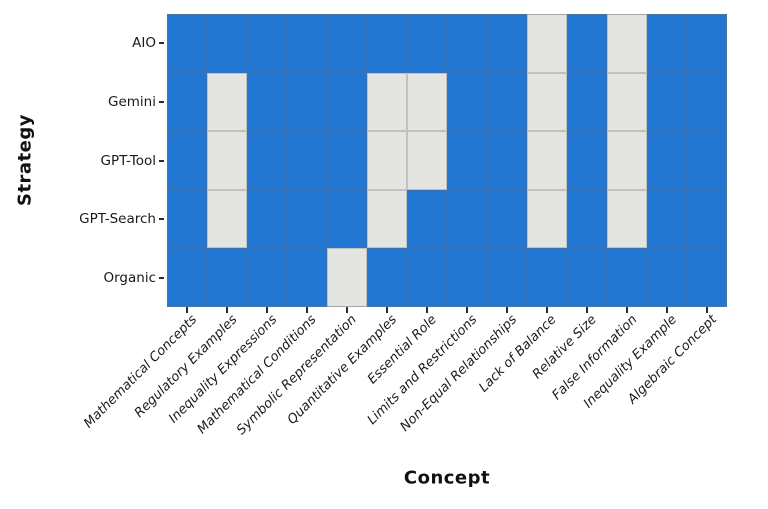  What do you see at coordinates (128, 160) in the screenshot?
I see `y-tick-label: GPT-Tool` at bounding box center [128, 160].